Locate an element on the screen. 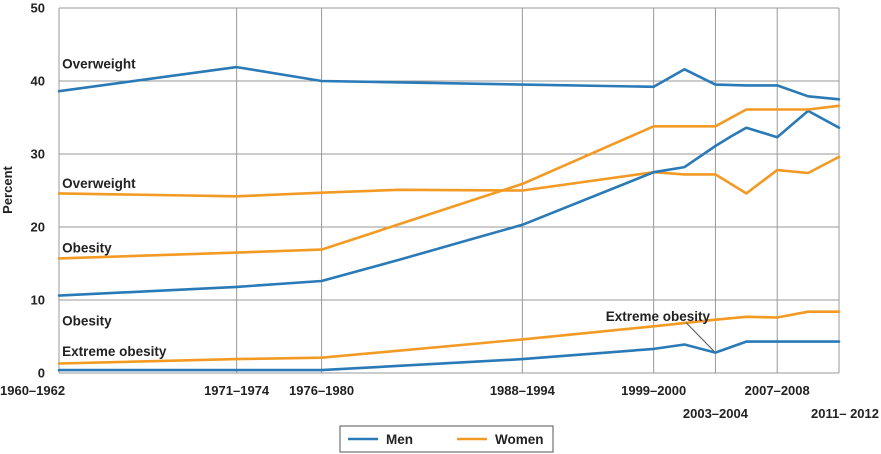 This screenshot has height=454, width=881. legend-label: Men is located at coordinates (399, 439).